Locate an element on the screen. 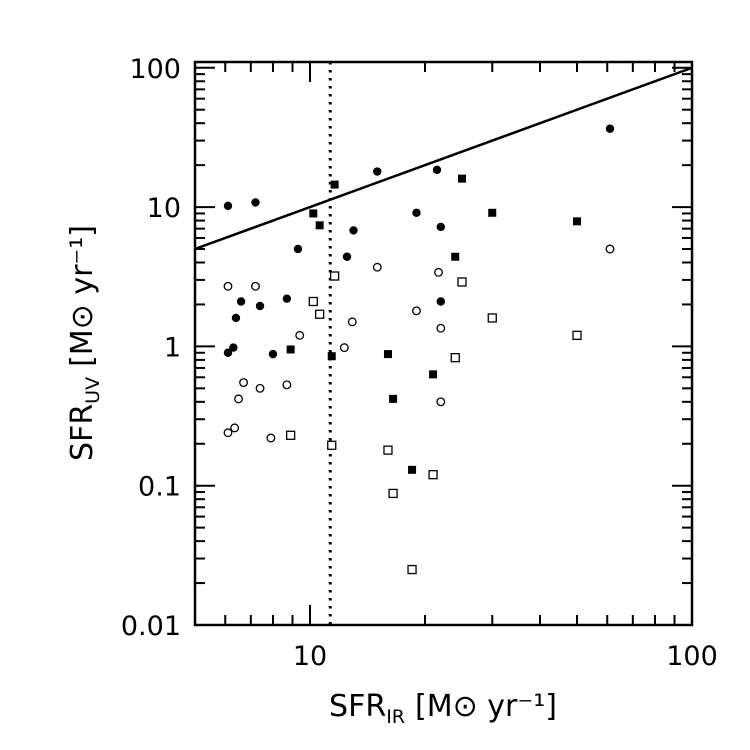  x-axis-units: [M⊙ yr⁻¹] is located at coordinates (486, 706).